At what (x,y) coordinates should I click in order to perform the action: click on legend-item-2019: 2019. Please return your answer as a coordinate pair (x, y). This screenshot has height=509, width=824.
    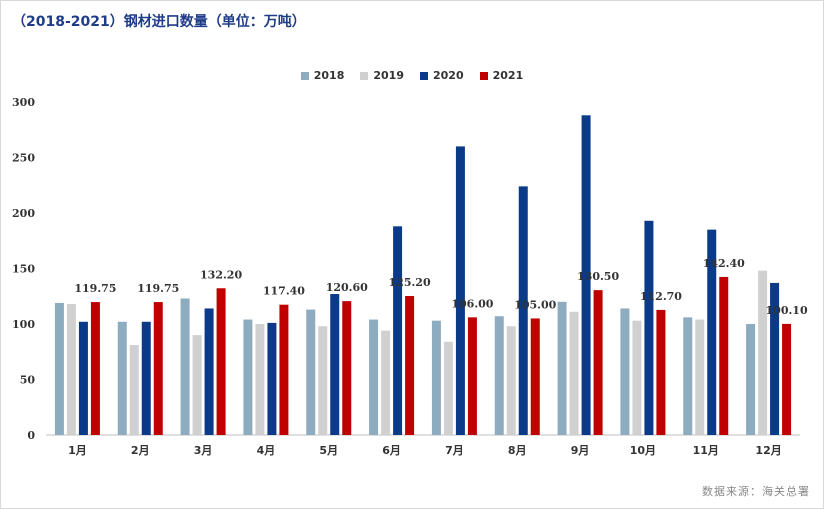
    Looking at the image, I should click on (382, 75).